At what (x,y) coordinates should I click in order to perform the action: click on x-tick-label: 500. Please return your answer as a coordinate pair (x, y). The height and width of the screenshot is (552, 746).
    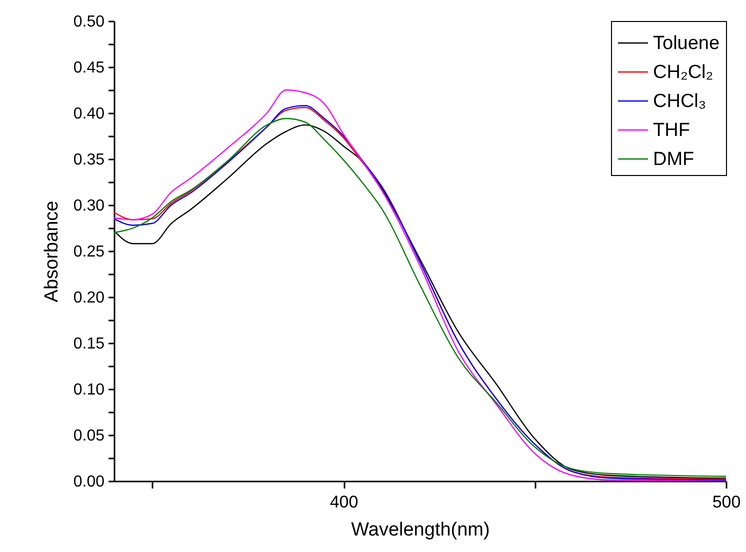
    Looking at the image, I should click on (726, 502).